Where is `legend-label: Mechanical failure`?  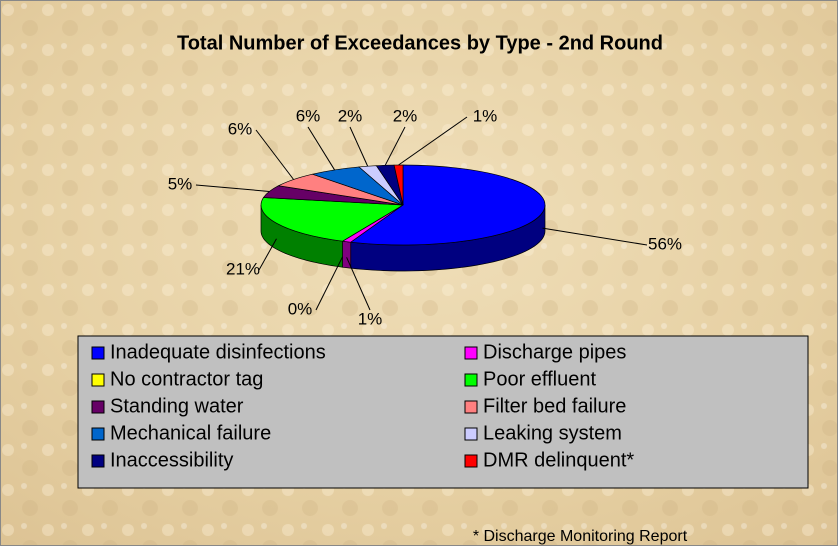 legend-label: Mechanical failure is located at coordinates (190, 433).